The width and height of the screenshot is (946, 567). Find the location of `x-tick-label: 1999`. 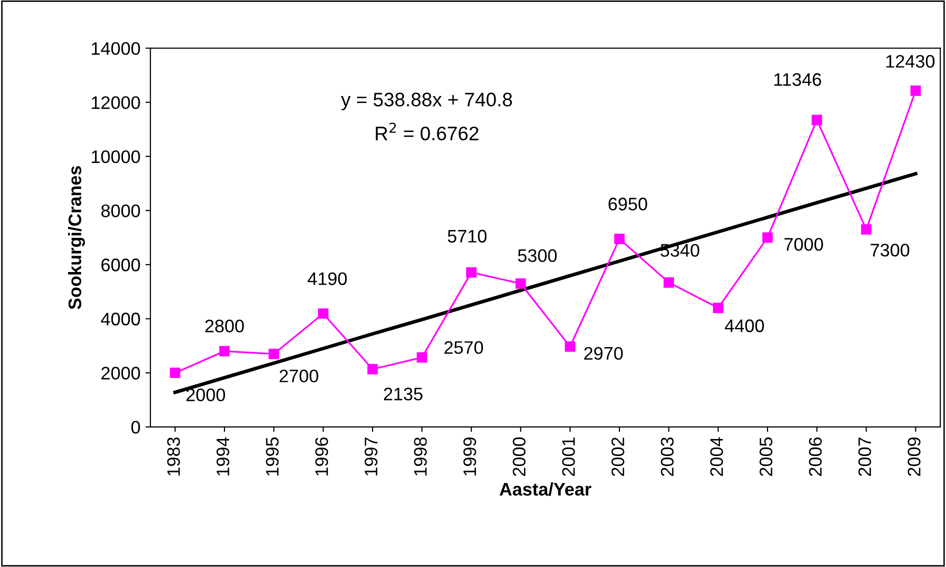

x-tick-label: 1999 is located at coordinates (469, 457).